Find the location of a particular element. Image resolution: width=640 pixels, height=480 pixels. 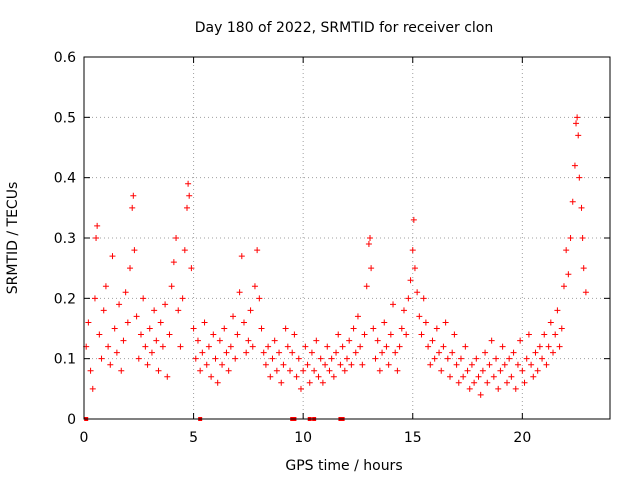

y-tick-label: 0.3 is located at coordinates (65, 239).